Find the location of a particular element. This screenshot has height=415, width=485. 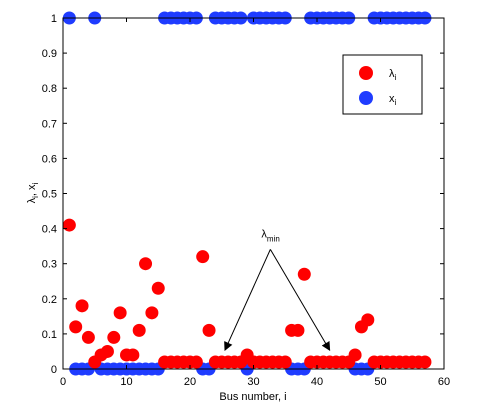

y-axis-label-sep: , x is located at coordinates (32, 190).